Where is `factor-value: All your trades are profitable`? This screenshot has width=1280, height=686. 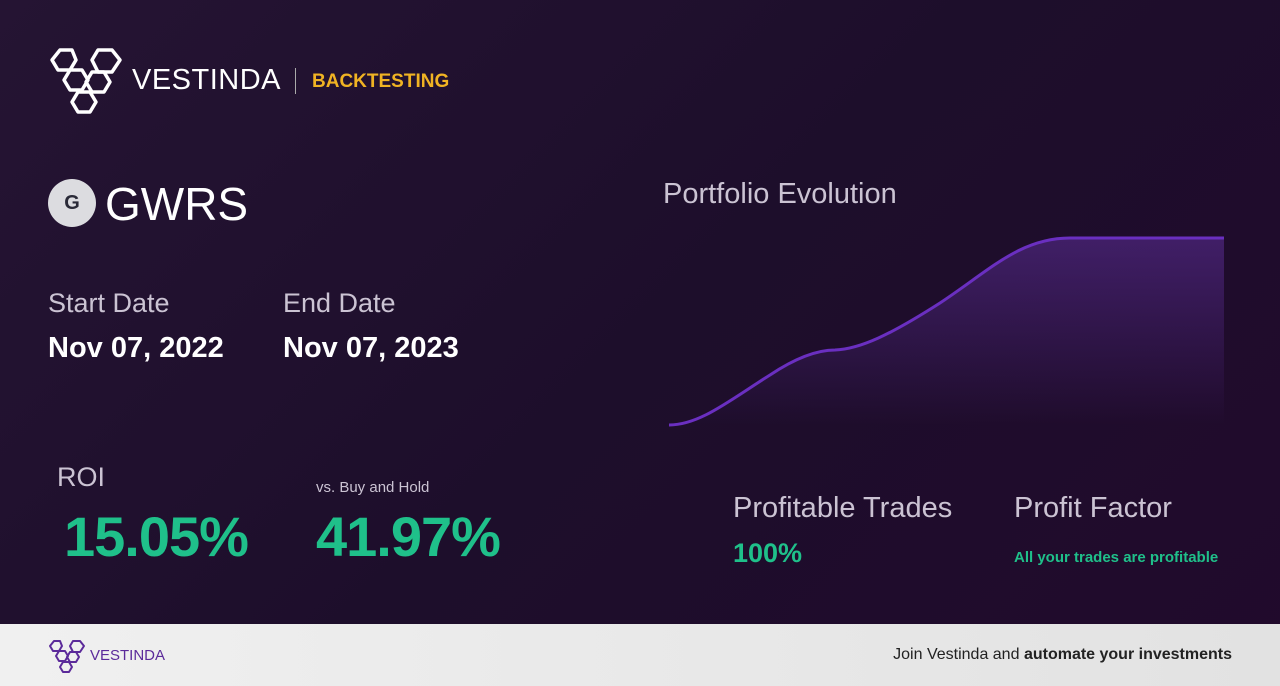
factor-value: All your trades are profitable is located at coordinates (1116, 557).